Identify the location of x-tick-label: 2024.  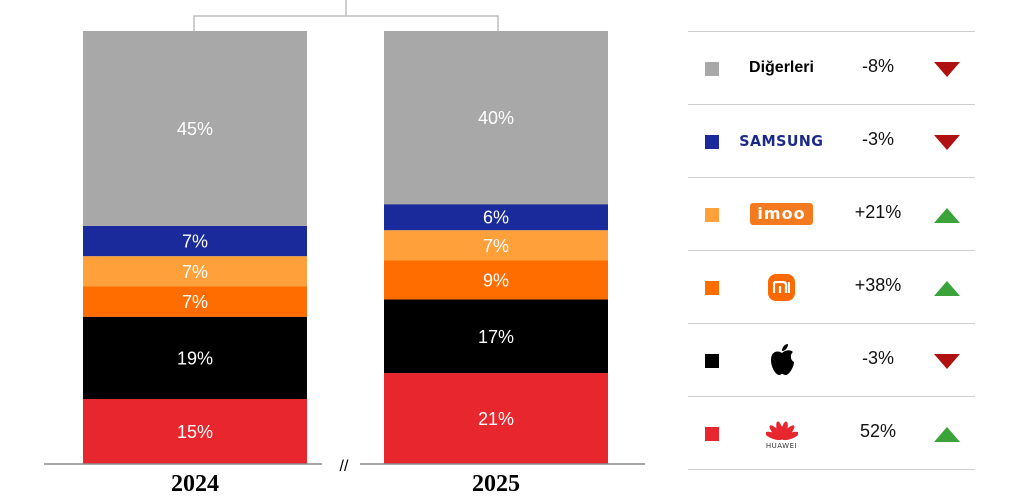
(195, 484).